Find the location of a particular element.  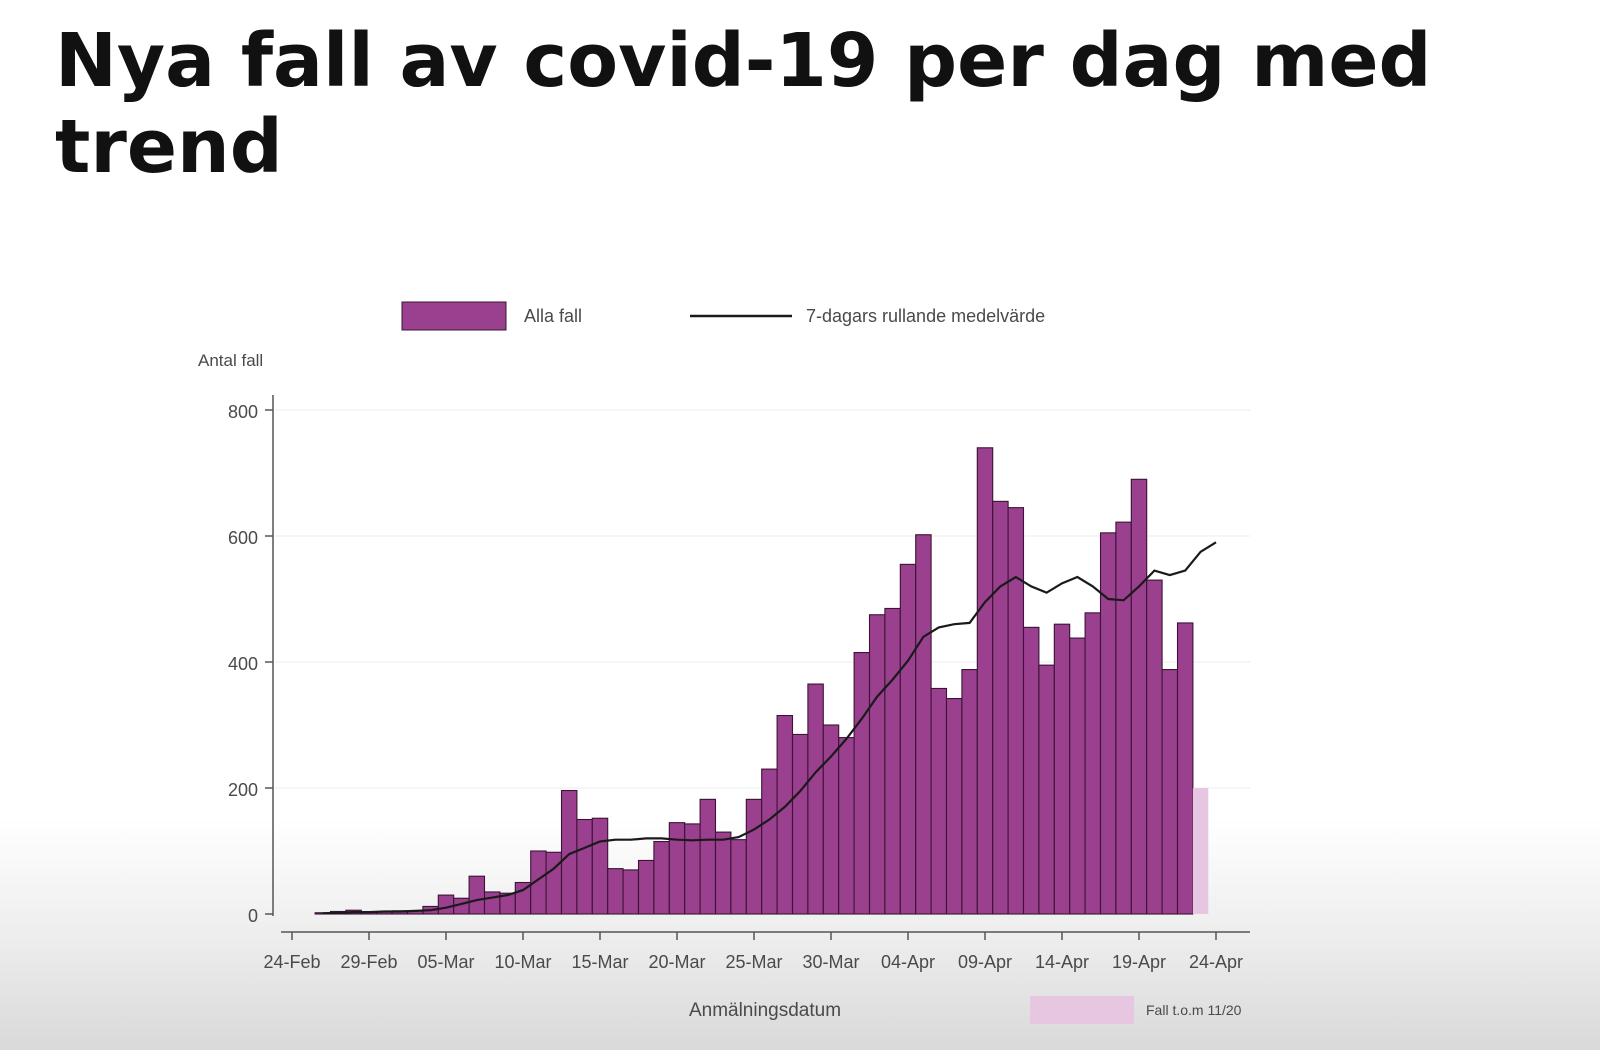

x-tick-label: 30-Mar is located at coordinates (830, 962).